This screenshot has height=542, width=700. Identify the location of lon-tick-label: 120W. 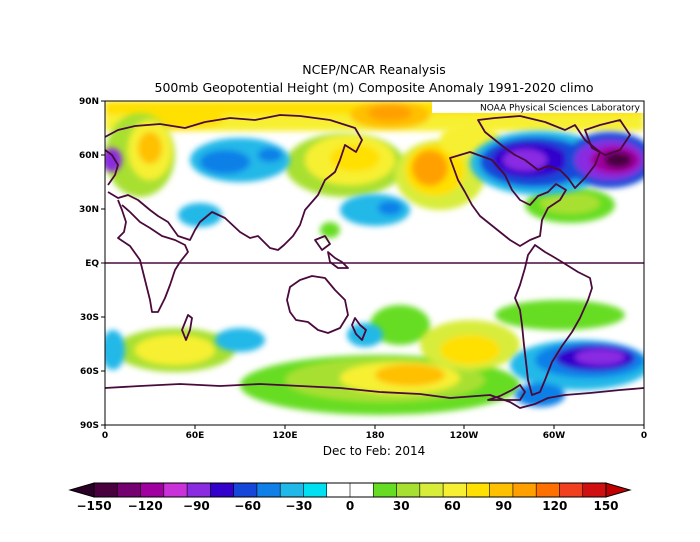
(464, 436).